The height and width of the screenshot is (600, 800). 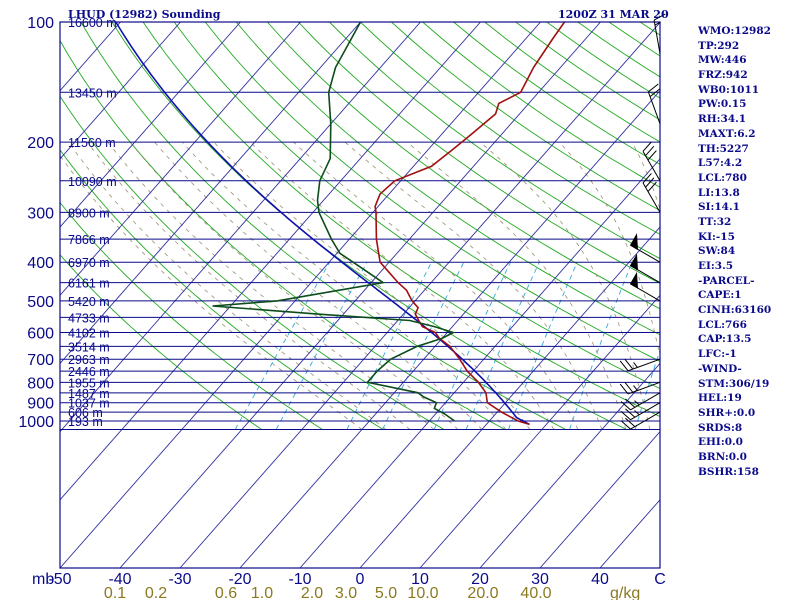 I want to click on stat-item: EHI:0.0, so click(x=720, y=442).